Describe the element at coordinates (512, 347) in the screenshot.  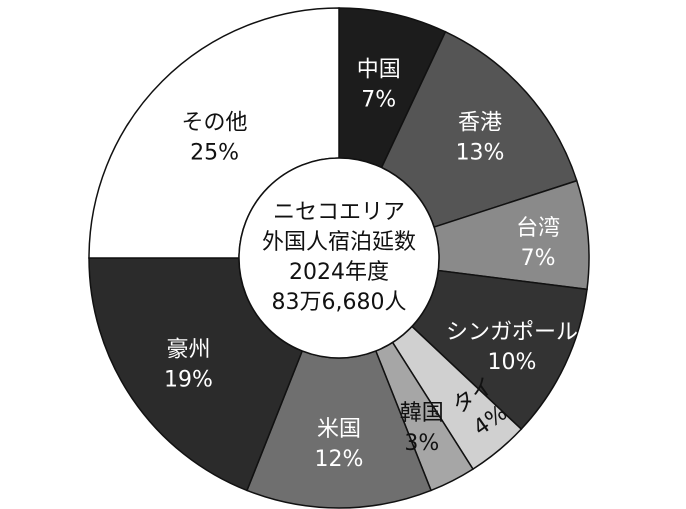
I see `slice-label-3: シンガポール 10%` at that location.